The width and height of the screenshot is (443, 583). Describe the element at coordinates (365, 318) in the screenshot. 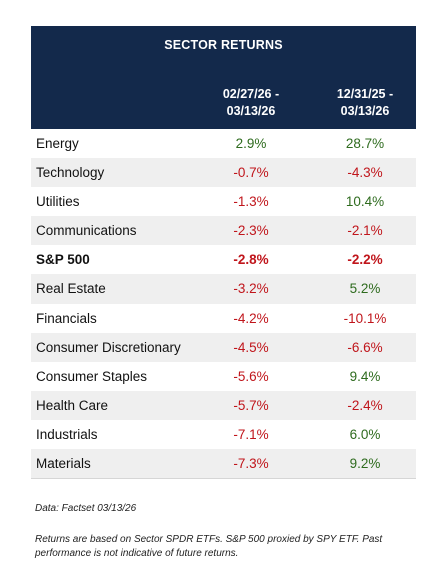

I see `return-period-2: -10.1%` at that location.